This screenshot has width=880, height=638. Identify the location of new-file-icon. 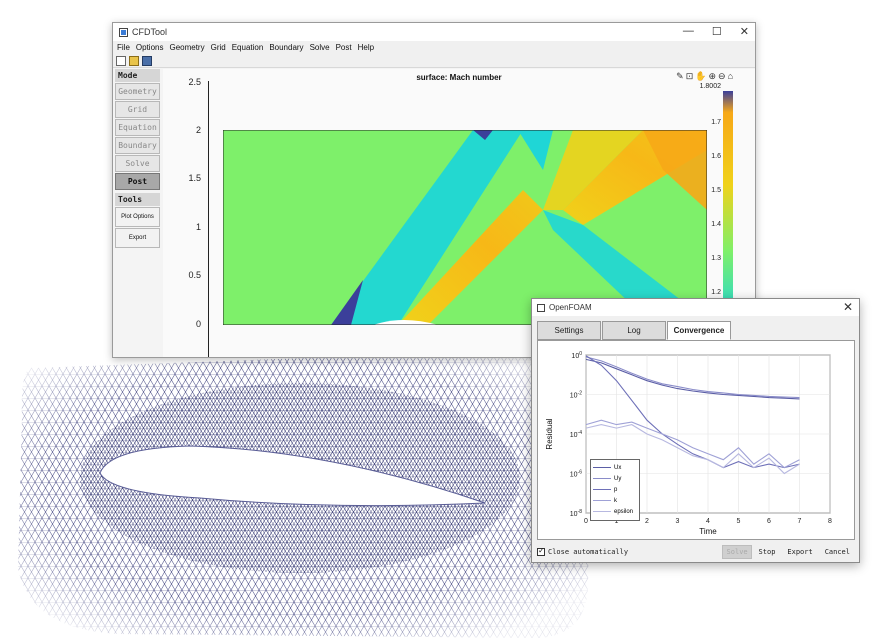
(121, 60).